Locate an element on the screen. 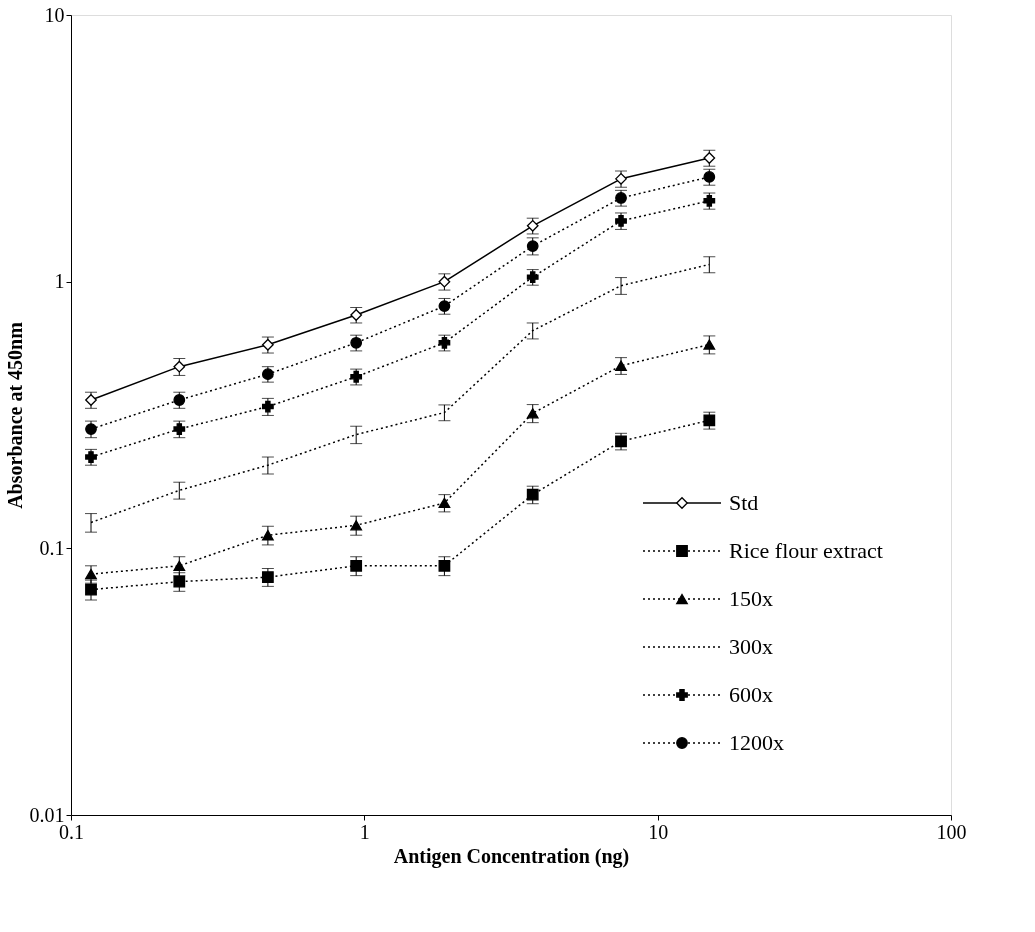  legend-label: 1200x is located at coordinates (756, 742).